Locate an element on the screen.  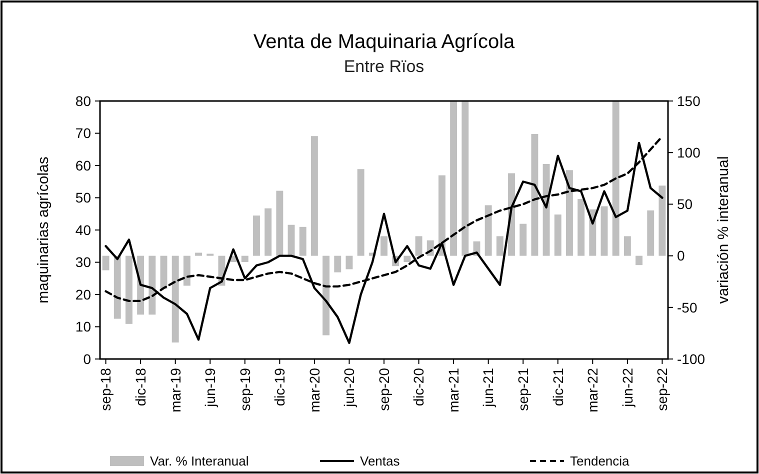
x-tick-label: dic-18 is located at coordinates (140, 387).